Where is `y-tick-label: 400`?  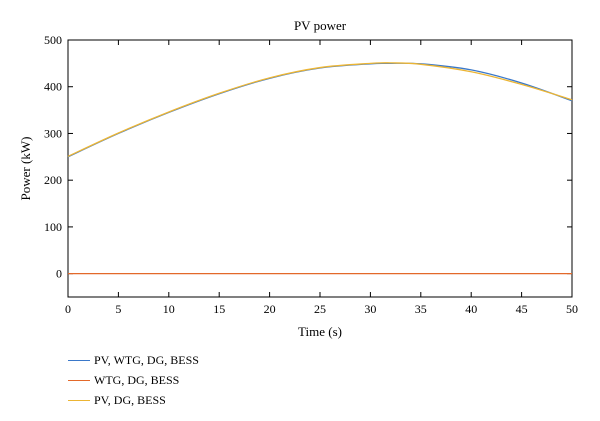
y-tick-label: 400 is located at coordinates (53, 87).